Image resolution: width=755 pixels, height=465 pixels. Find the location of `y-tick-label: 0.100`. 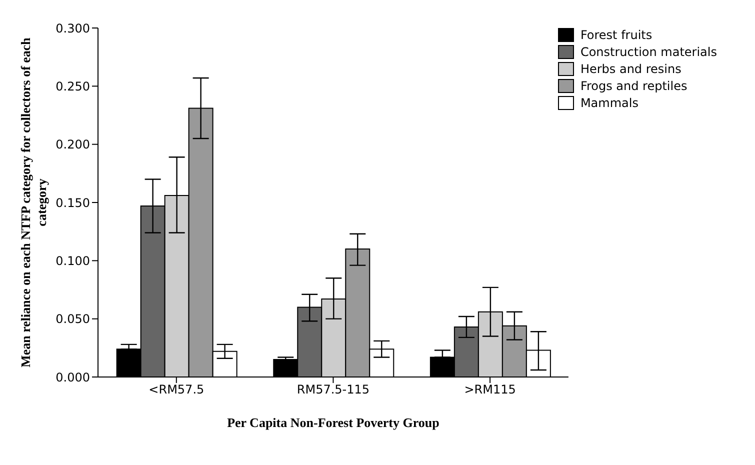

y-tick-label: 0.100 is located at coordinates (73, 261).